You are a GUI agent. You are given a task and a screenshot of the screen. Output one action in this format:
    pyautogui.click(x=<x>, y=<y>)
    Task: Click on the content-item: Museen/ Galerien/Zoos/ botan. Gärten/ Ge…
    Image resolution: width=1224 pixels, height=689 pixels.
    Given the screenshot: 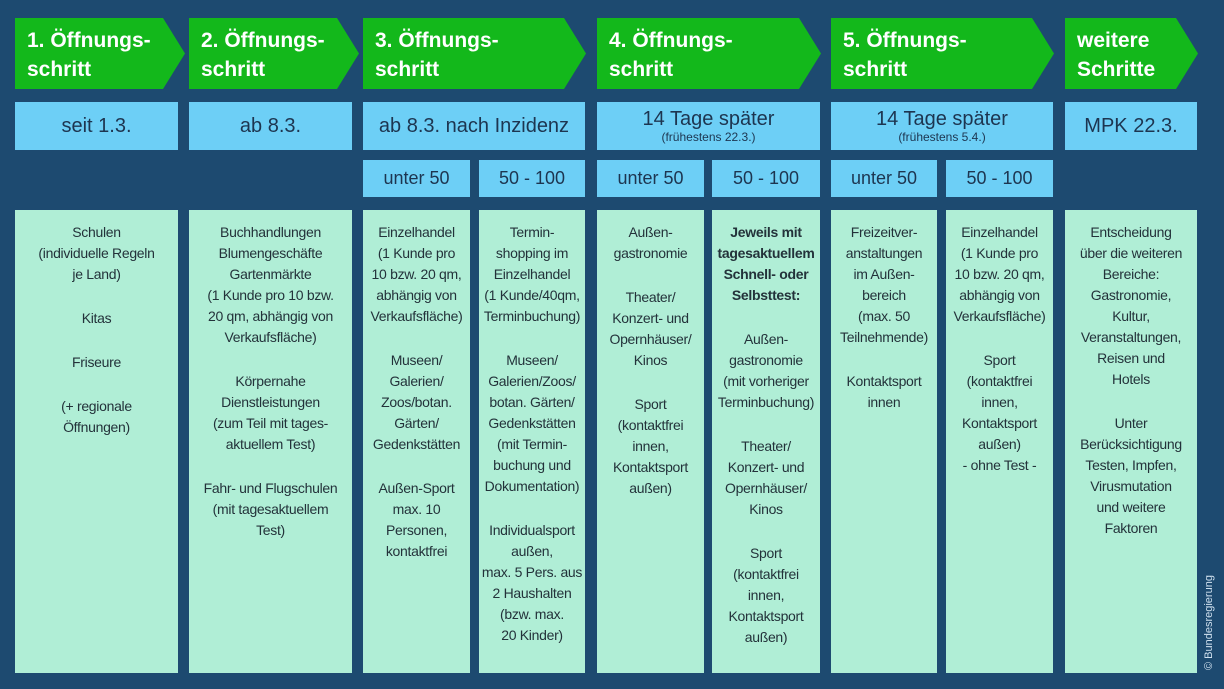 What is the action you would take?
    pyautogui.click(x=532, y=423)
    